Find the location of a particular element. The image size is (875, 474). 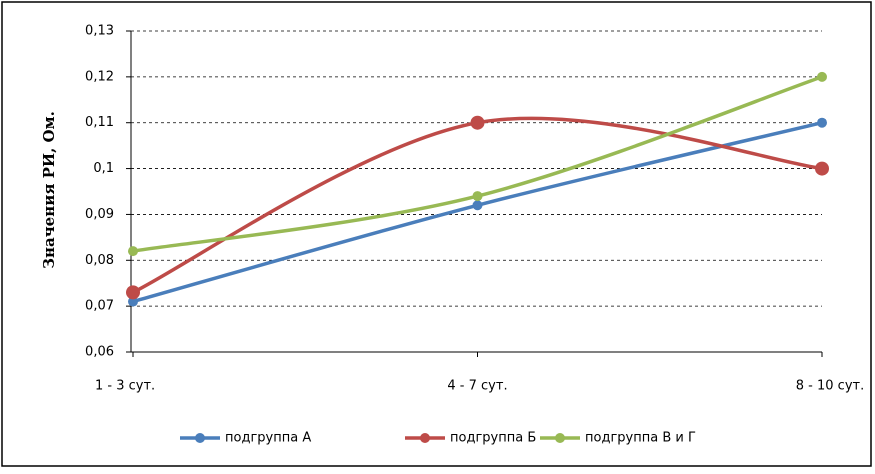

y-tick-label: 0,08 is located at coordinates (99, 260).